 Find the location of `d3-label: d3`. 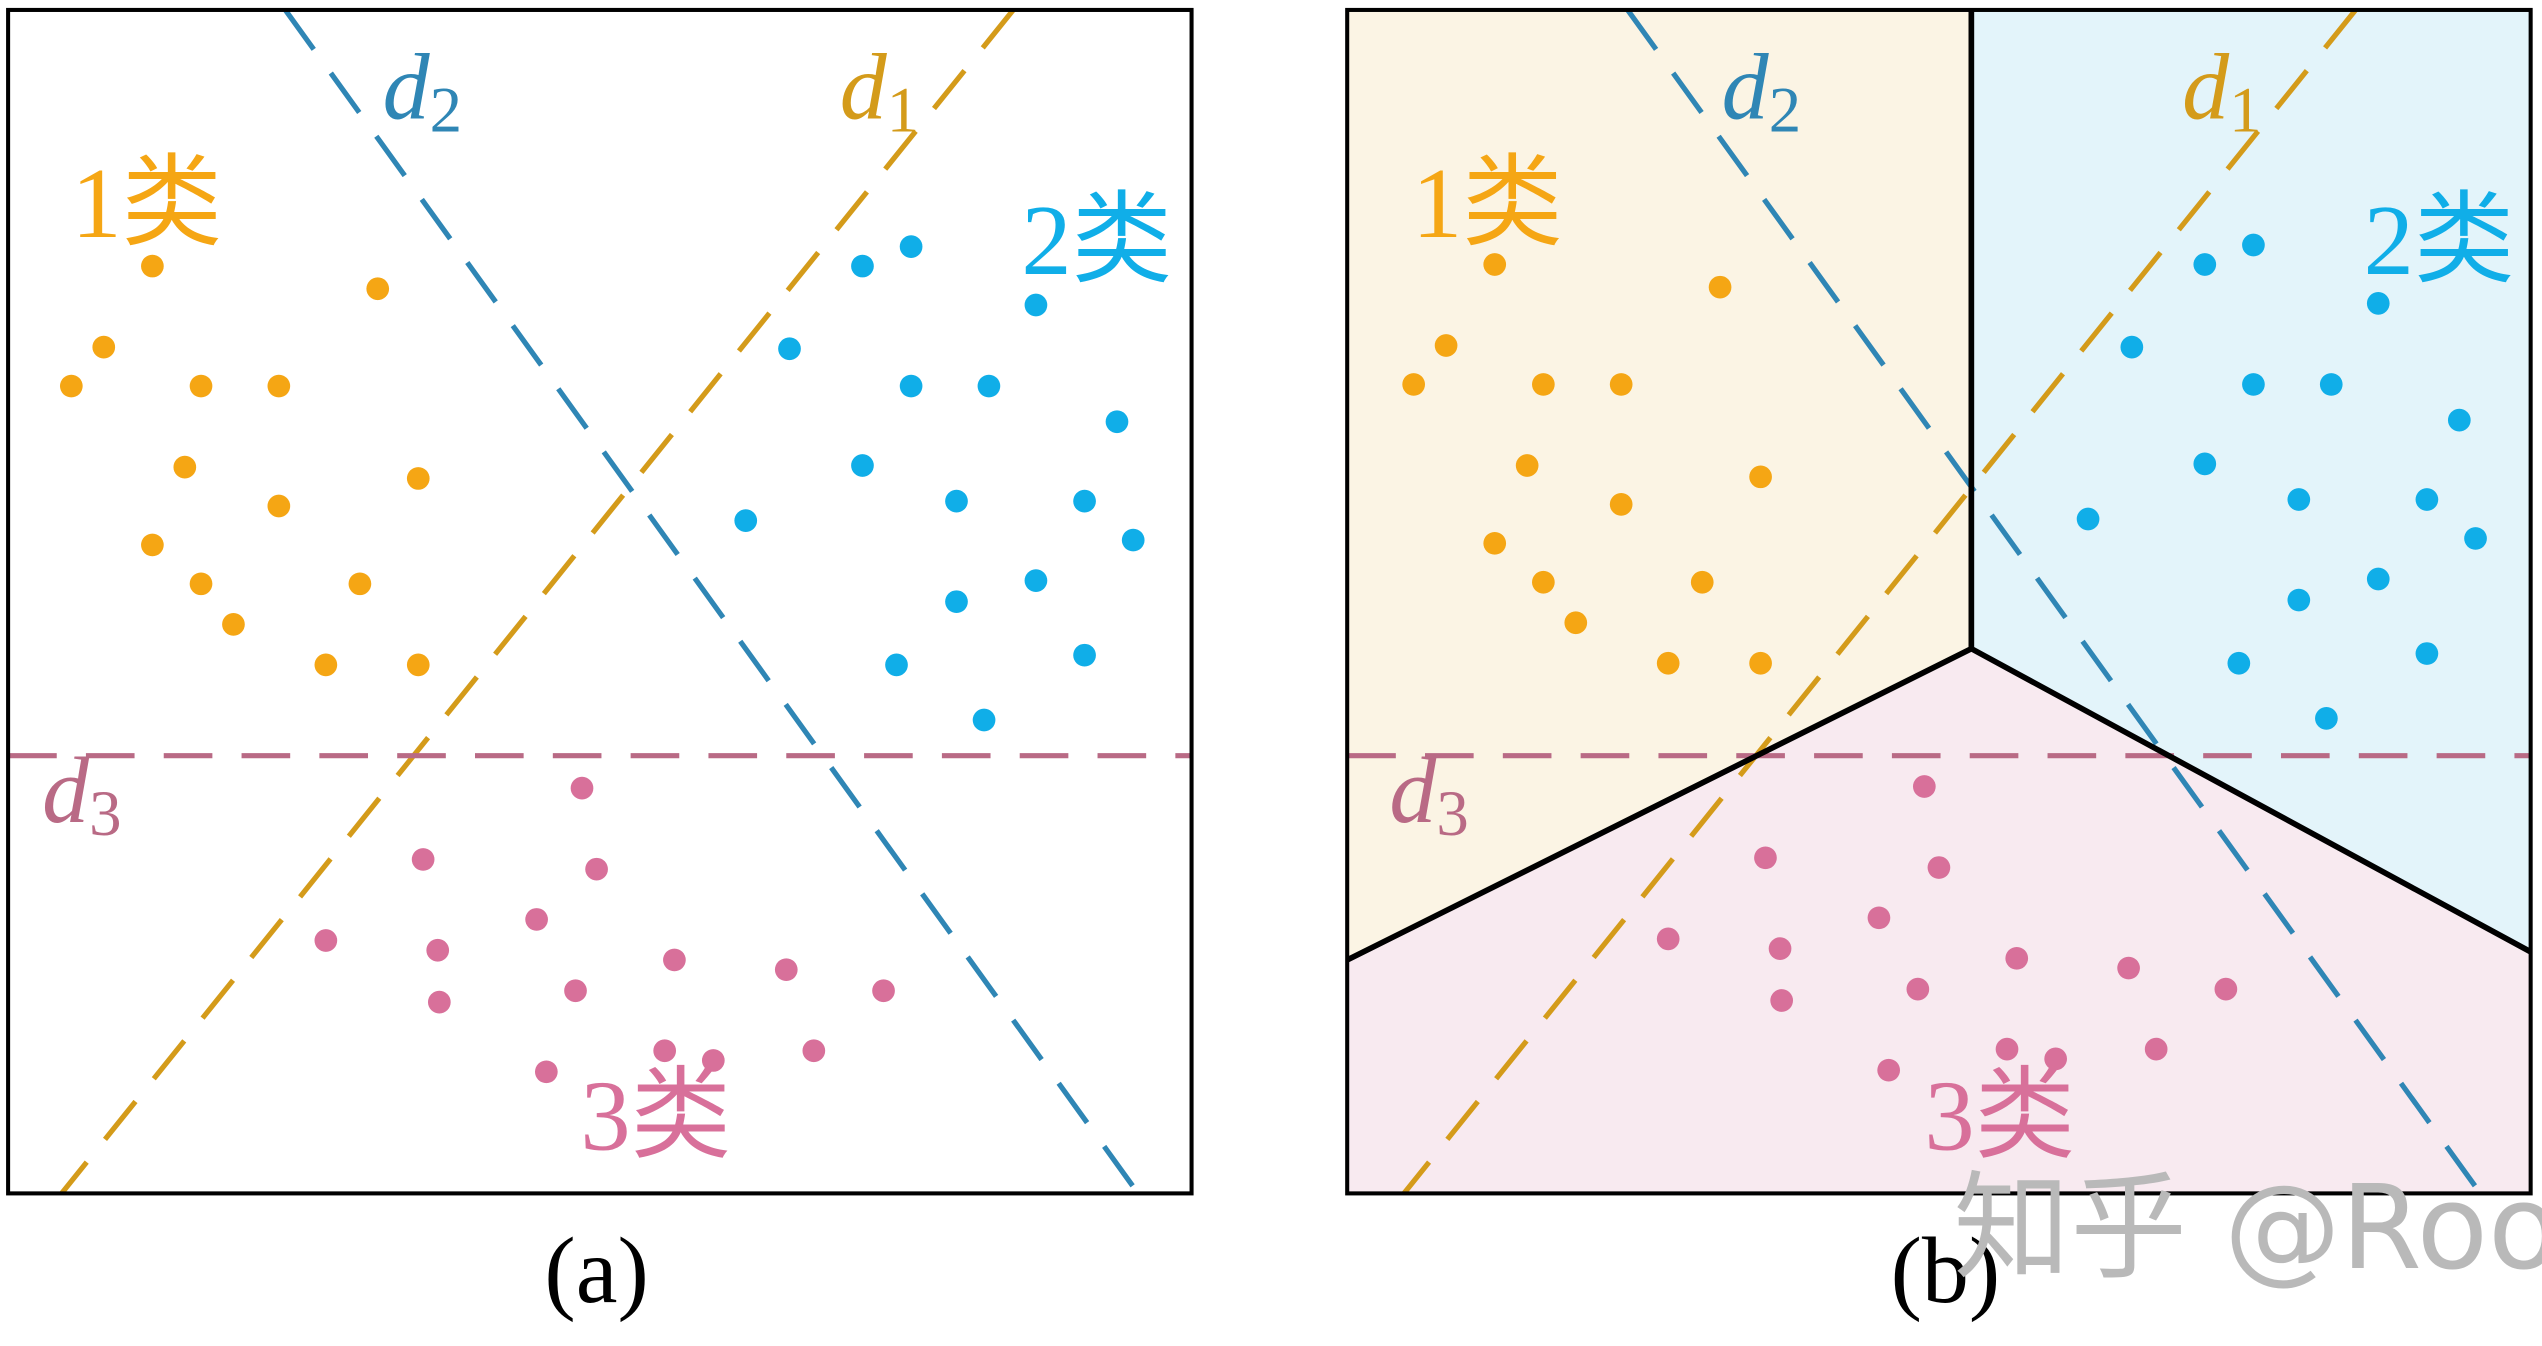

d3-label: d3 is located at coordinates (1428, 794).